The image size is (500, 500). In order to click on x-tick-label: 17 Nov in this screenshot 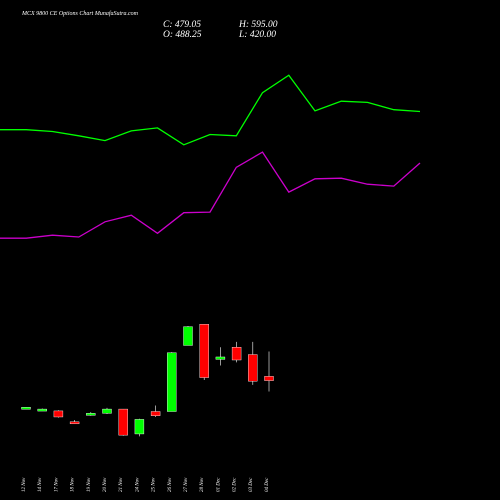, I will do `click(56, 484)`.